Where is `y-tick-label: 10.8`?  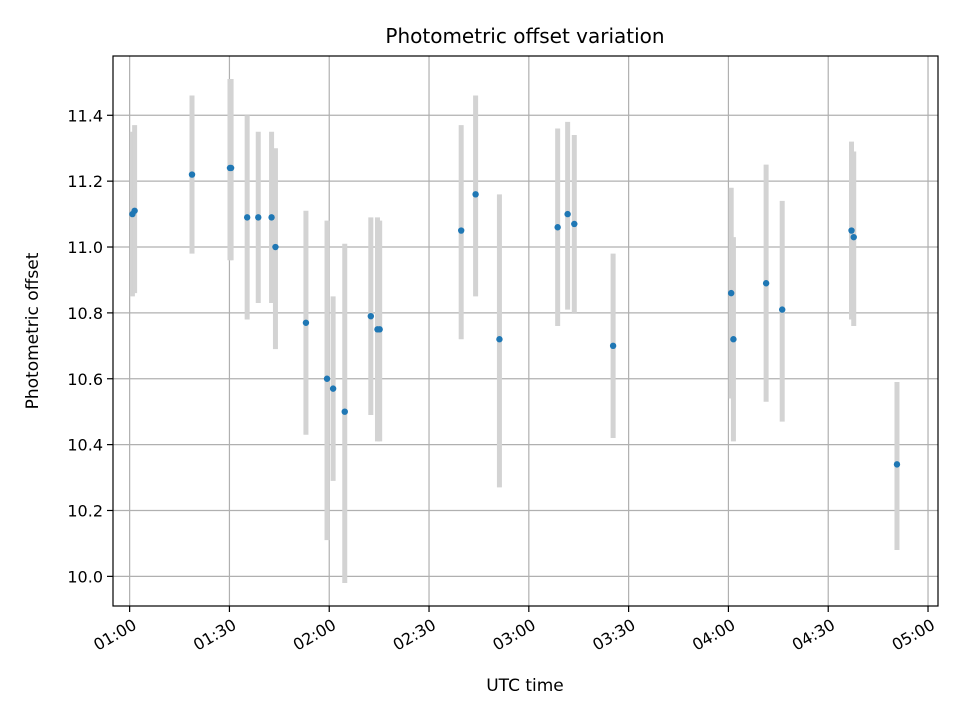
y-tick-label: 10.8 is located at coordinates (85, 313).